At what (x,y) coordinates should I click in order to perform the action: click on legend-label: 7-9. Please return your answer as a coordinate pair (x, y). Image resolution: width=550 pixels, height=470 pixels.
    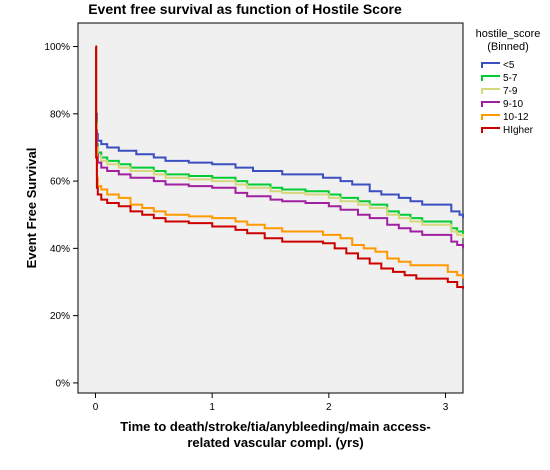
    Looking at the image, I should click on (510, 91).